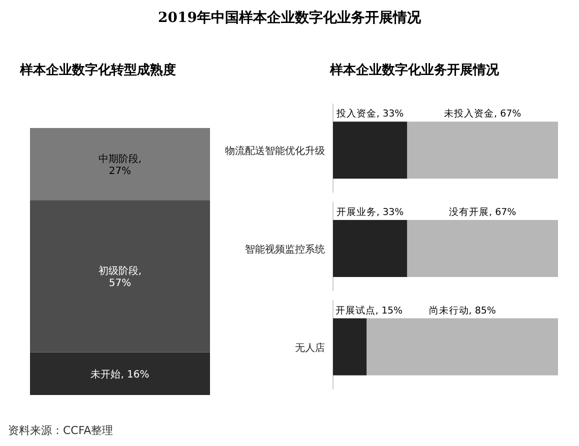  Describe the element at coordinates (120, 165) in the screenshot. I see `data-label: 中期阶段, 27%` at that location.